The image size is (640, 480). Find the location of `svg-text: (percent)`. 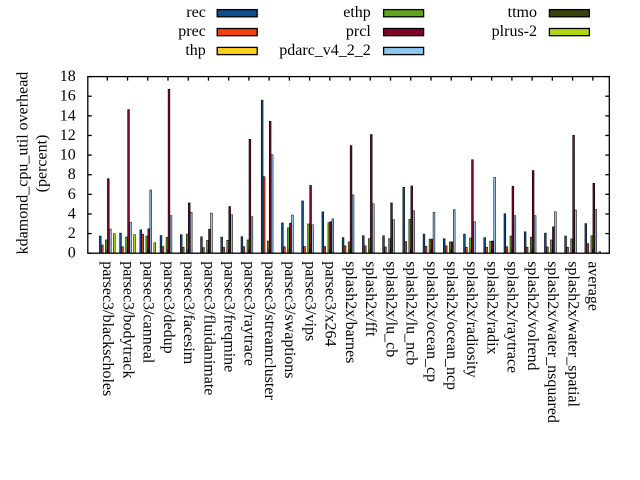

svg-text: (percent) is located at coordinates (42, 164).